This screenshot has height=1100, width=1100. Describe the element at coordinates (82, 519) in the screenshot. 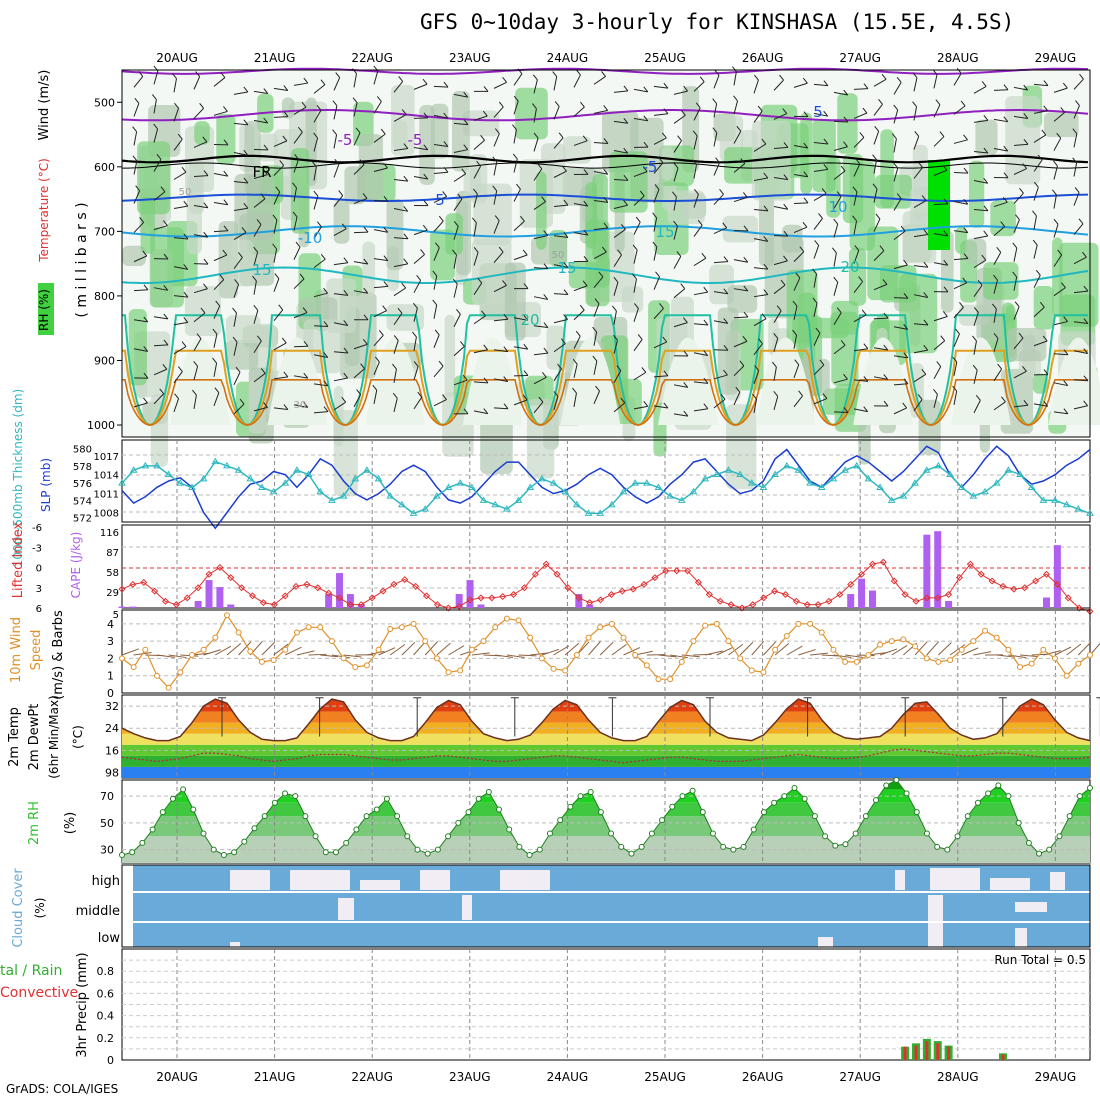

I see `thickness-tick-label: 572` at that location.